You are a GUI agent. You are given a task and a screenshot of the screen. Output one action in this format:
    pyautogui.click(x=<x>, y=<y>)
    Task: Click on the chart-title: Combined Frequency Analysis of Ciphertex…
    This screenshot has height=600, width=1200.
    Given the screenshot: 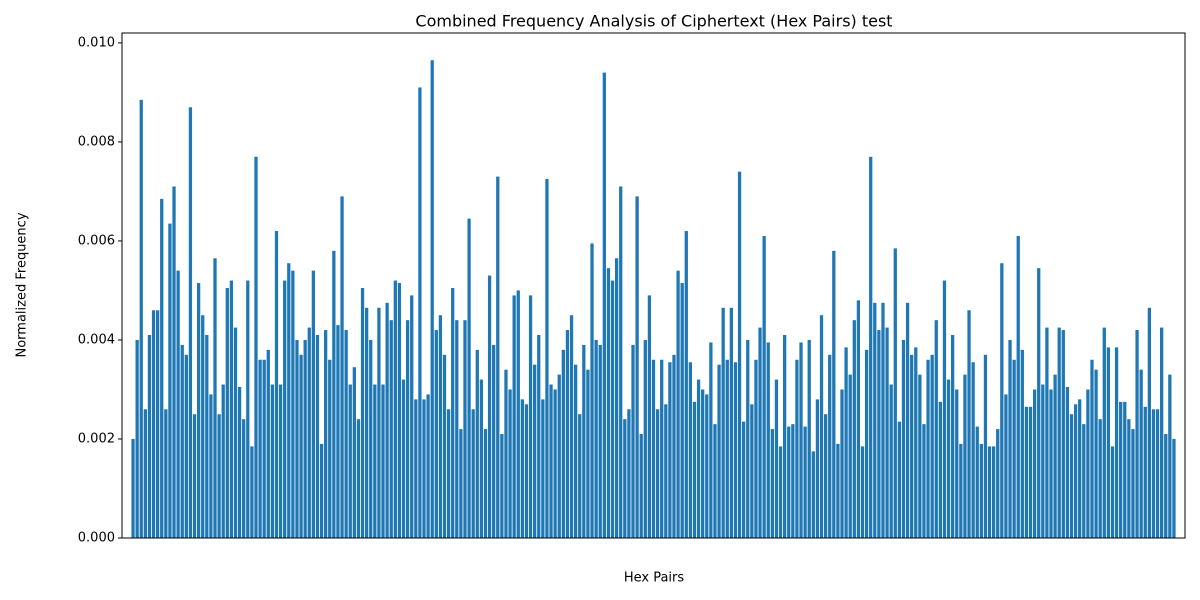 What is the action you would take?
    pyautogui.click(x=653, y=21)
    